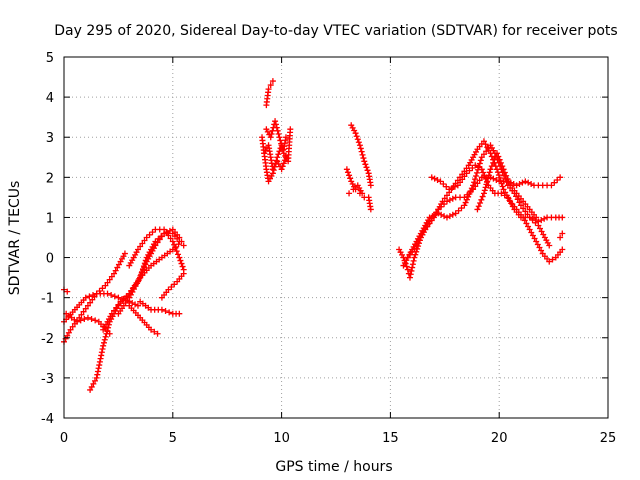  I want to click on x-tick-label: 20, so click(499, 438).